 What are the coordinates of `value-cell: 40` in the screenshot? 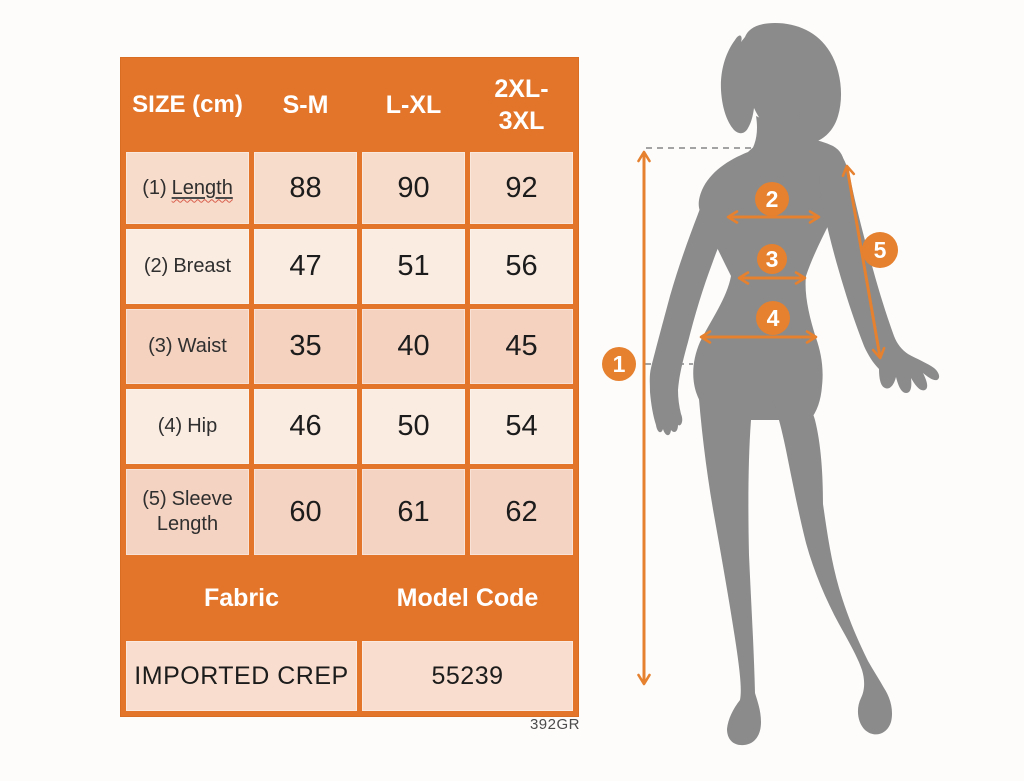 It's located at (413, 346).